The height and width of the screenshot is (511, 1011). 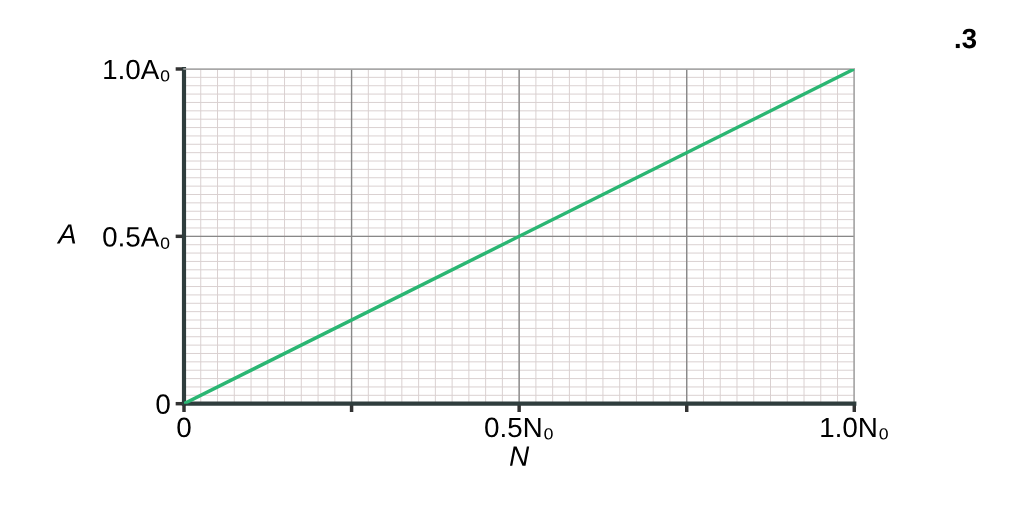 What do you see at coordinates (519, 428) in the screenshot?
I see `x-tick-label: 0.5N₀` at bounding box center [519, 428].